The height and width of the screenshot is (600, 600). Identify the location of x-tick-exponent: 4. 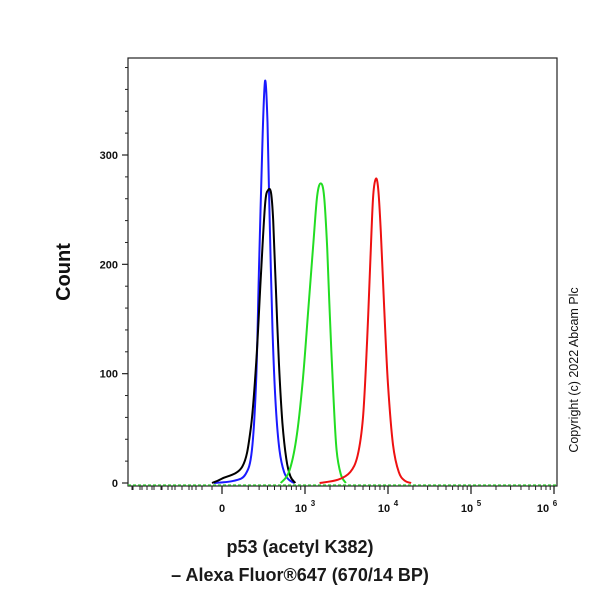
(396, 503).